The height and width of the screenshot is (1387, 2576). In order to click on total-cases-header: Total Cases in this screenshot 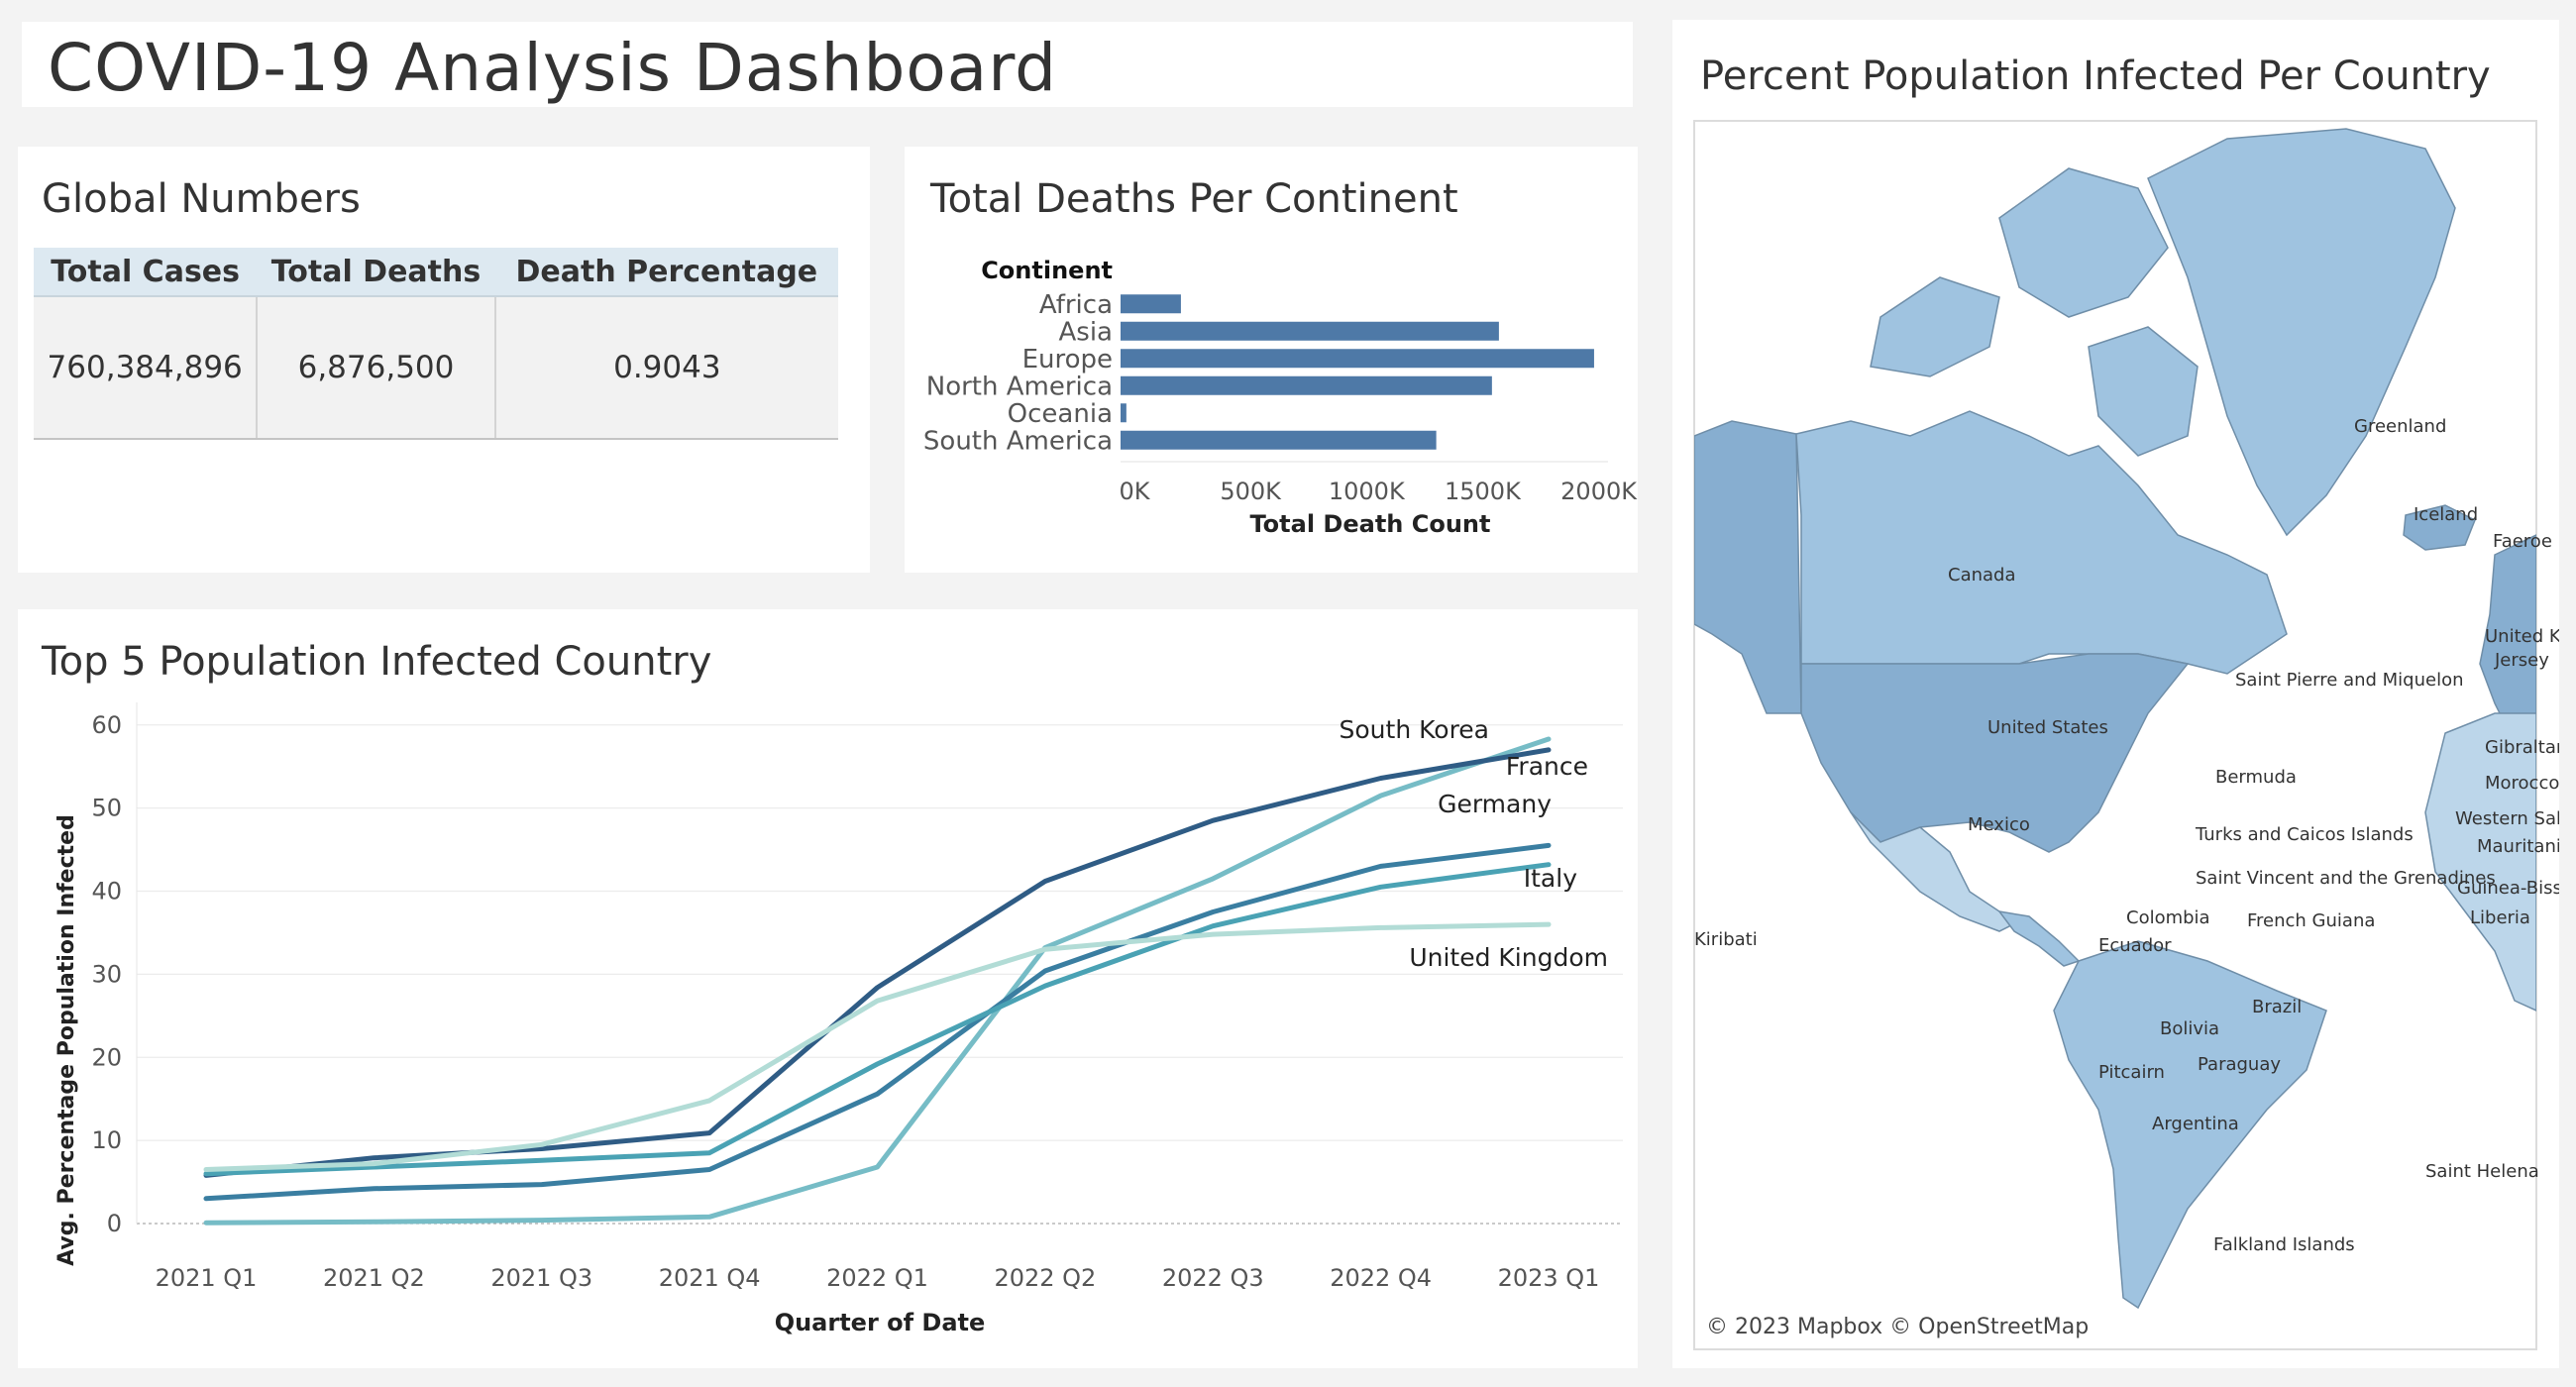, I will do `click(146, 272)`.